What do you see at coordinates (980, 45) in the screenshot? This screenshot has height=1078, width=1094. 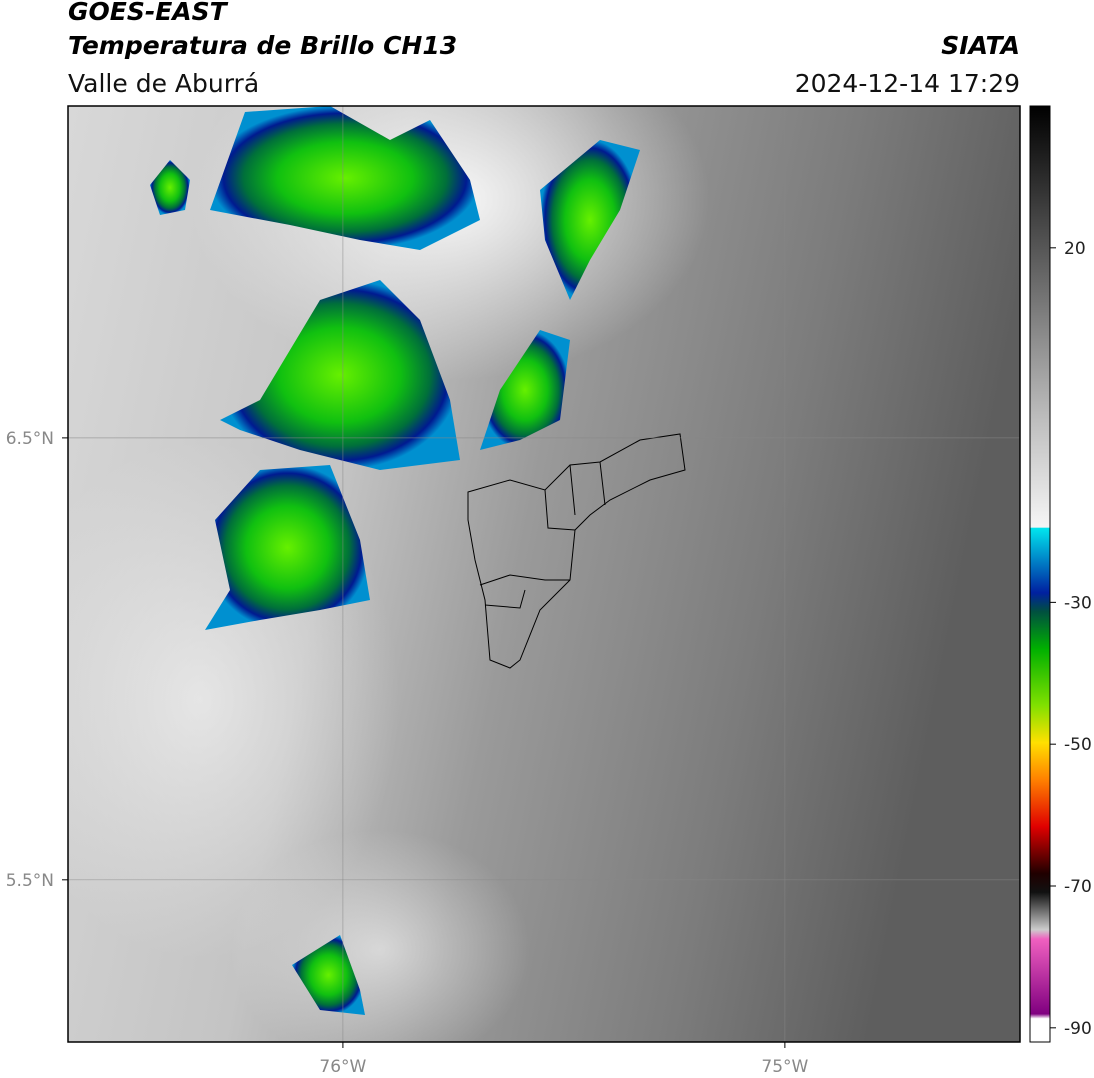 I see `source: SIATA` at bounding box center [980, 45].